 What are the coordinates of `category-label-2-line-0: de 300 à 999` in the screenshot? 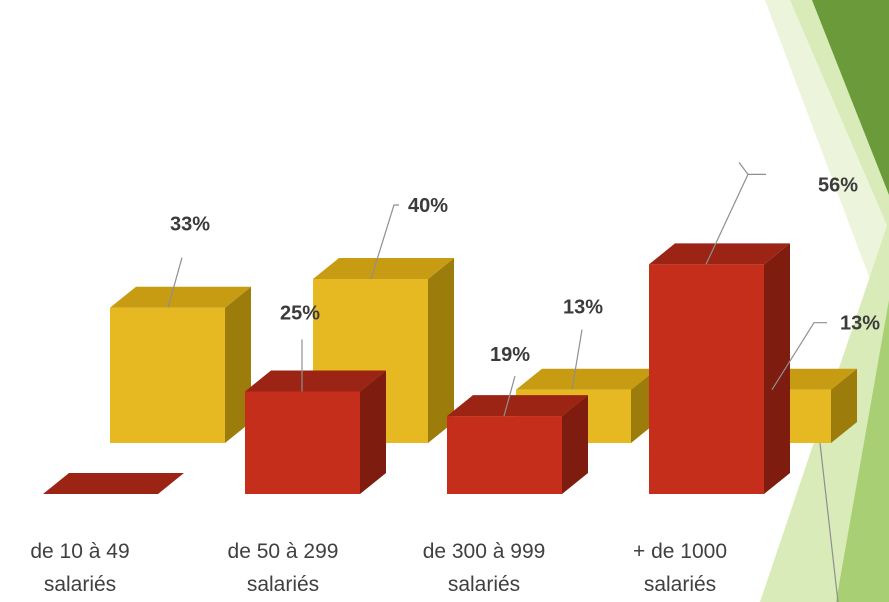 It's located at (484, 551).